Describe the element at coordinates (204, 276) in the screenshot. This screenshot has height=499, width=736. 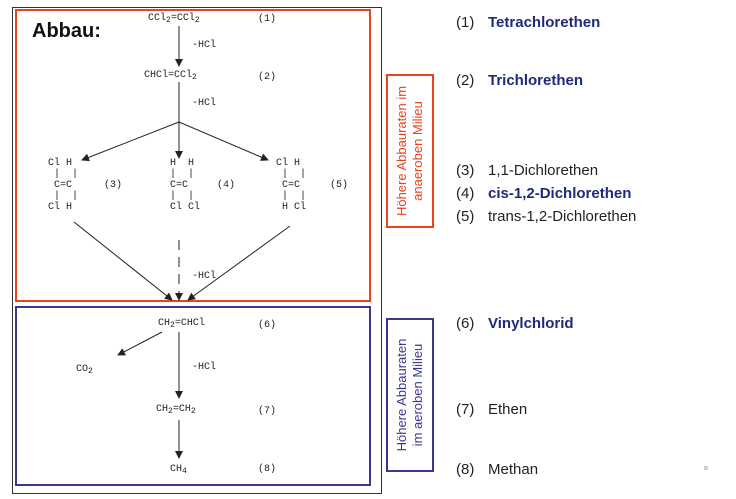
I see `hcl-label-3: -HCl` at that location.